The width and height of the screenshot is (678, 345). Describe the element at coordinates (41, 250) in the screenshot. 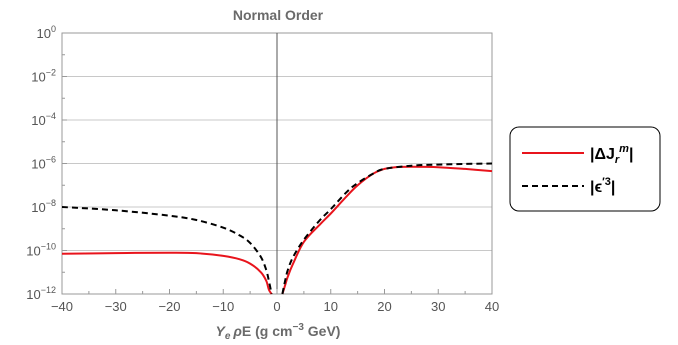

I see `y-tick-label: 10⁻¹⁰` at that location.